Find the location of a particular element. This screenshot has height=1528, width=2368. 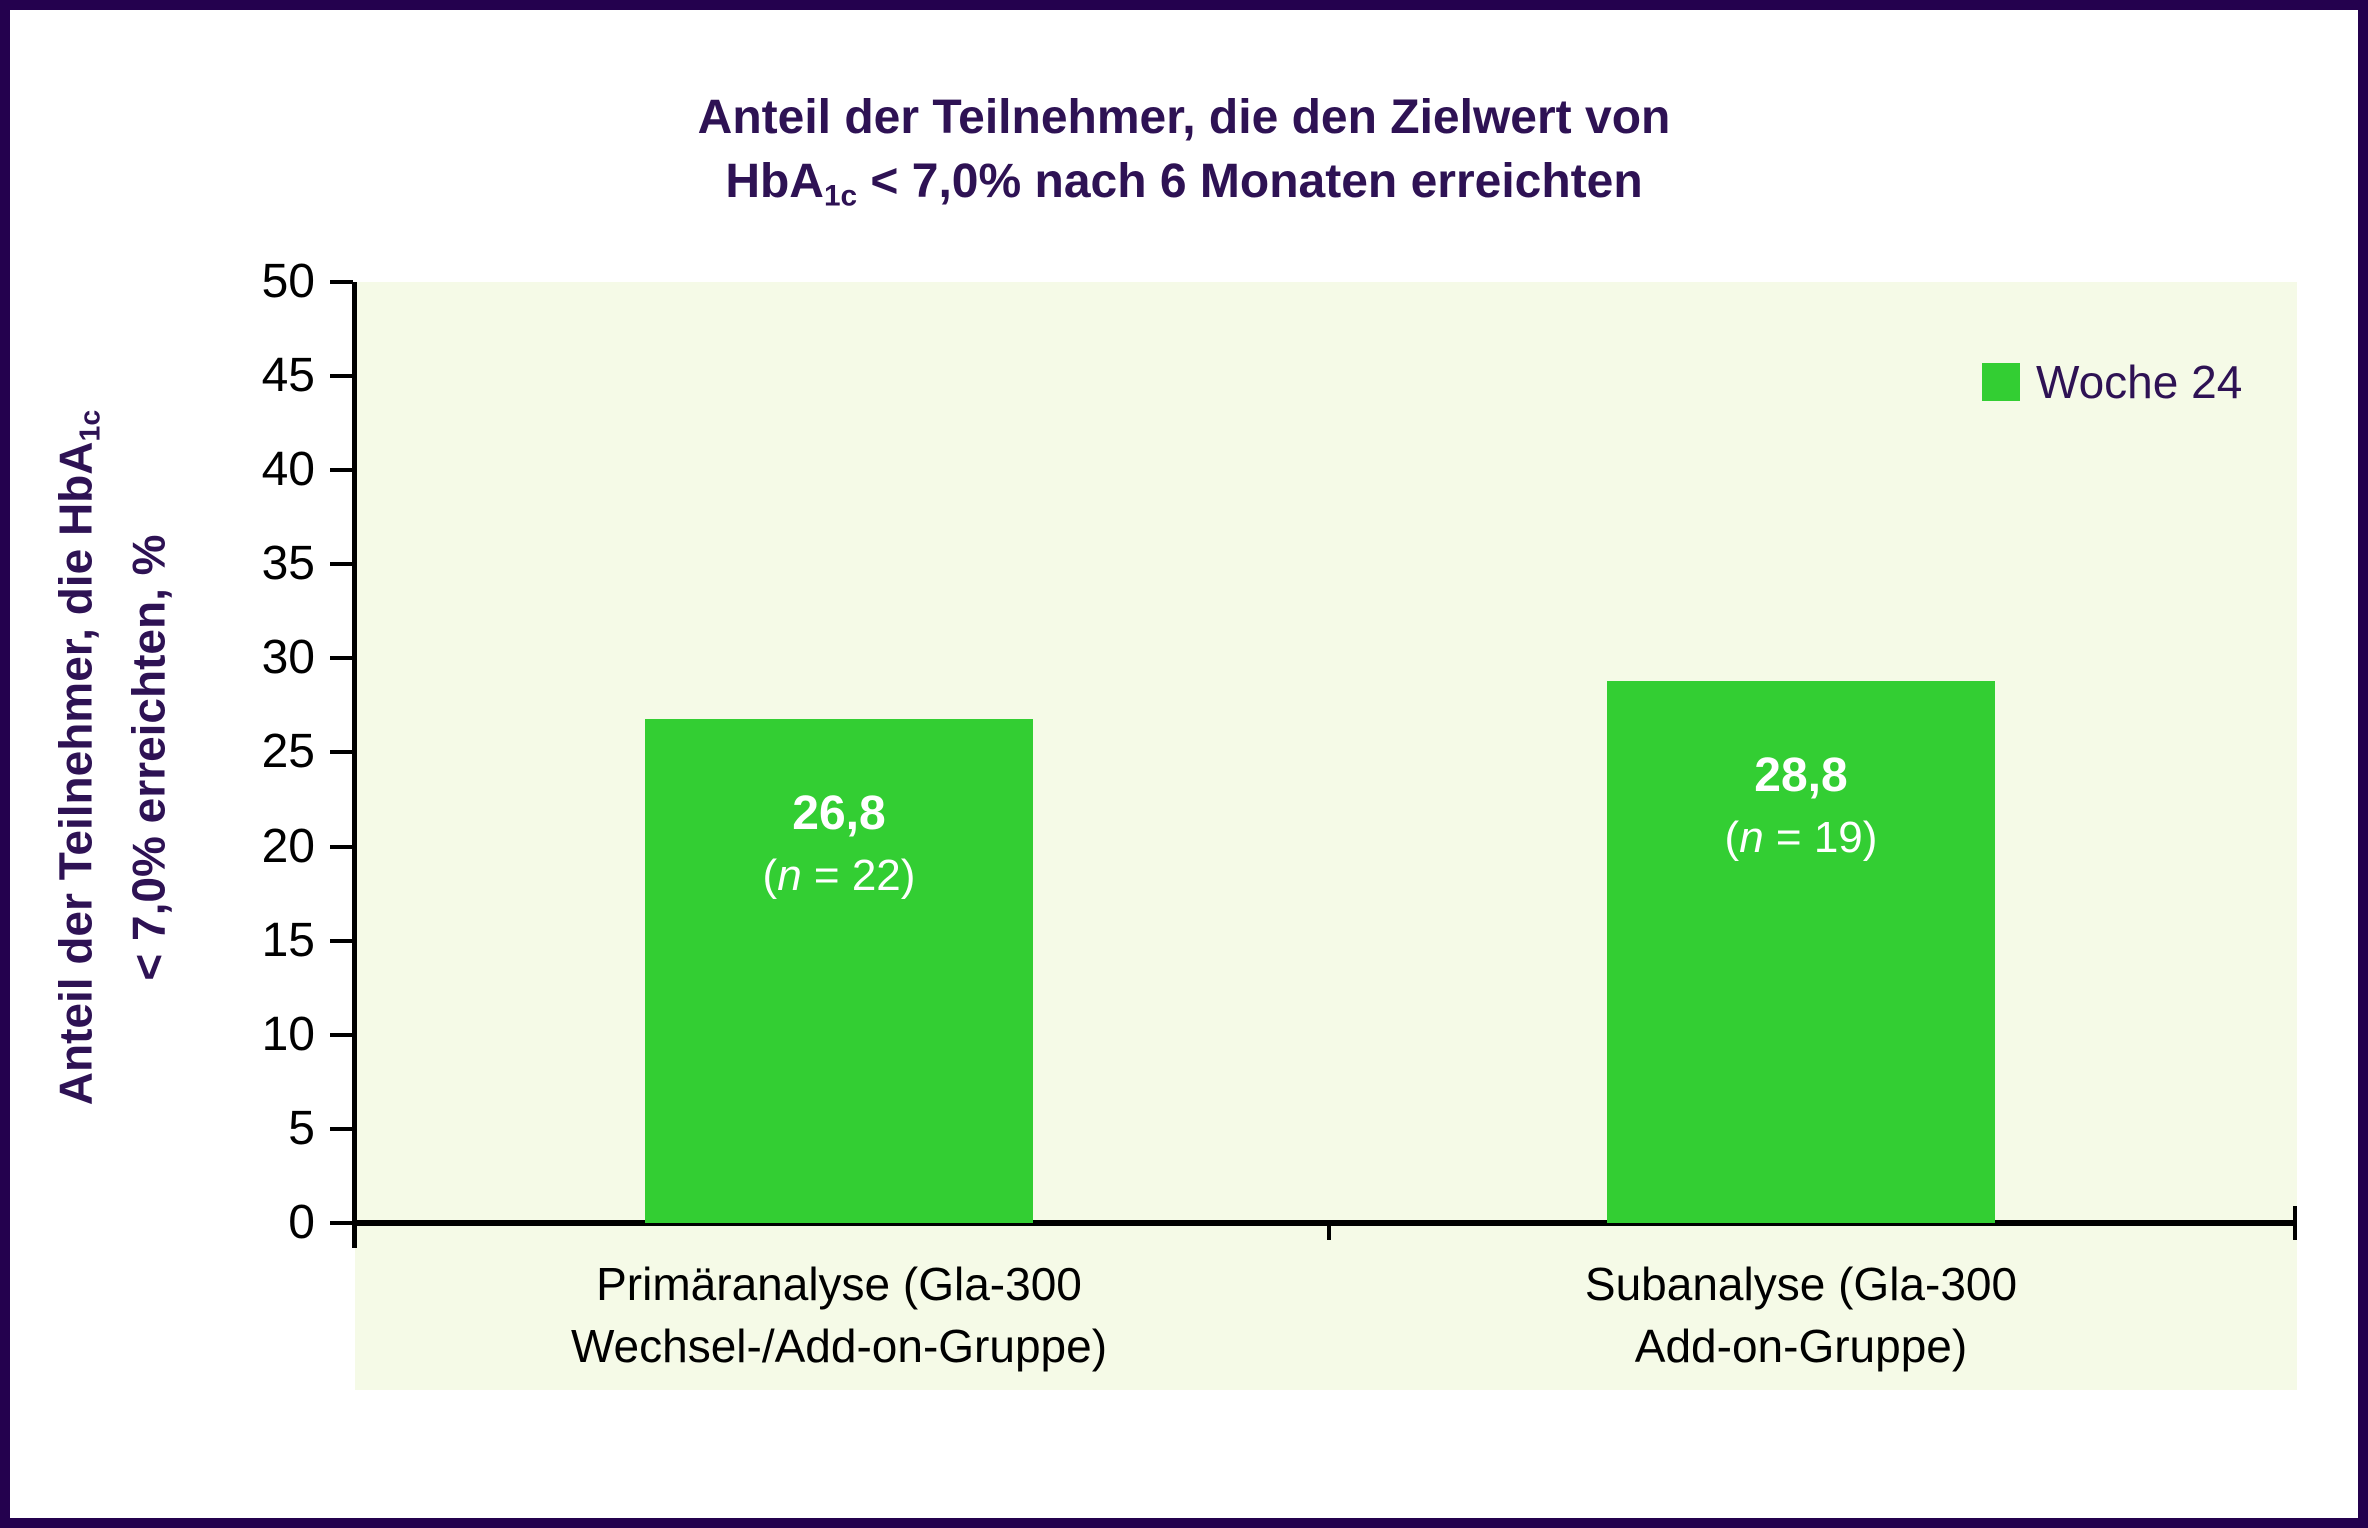

bar-1-n-label: (n = 19) is located at coordinates (1801, 837).